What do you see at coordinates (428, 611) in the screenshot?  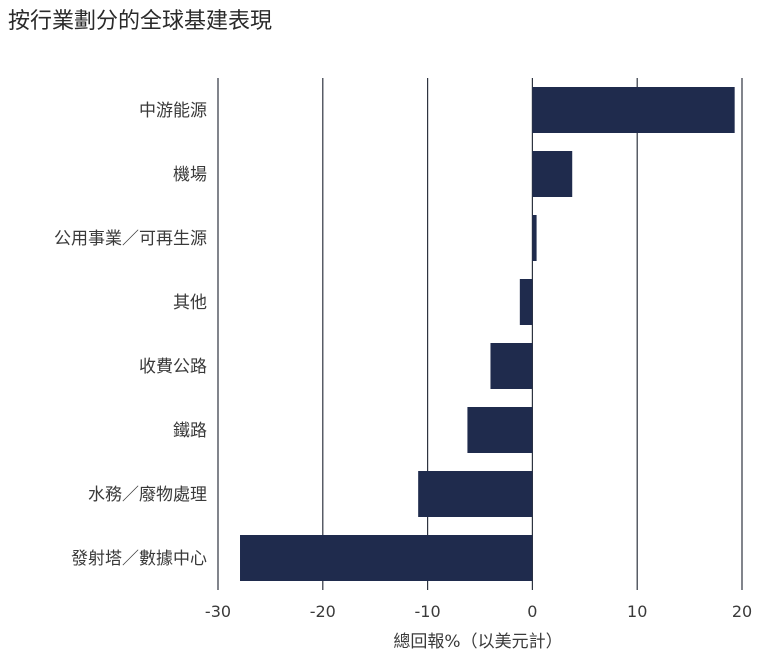 I see `x-tick-label: -10` at bounding box center [428, 611].